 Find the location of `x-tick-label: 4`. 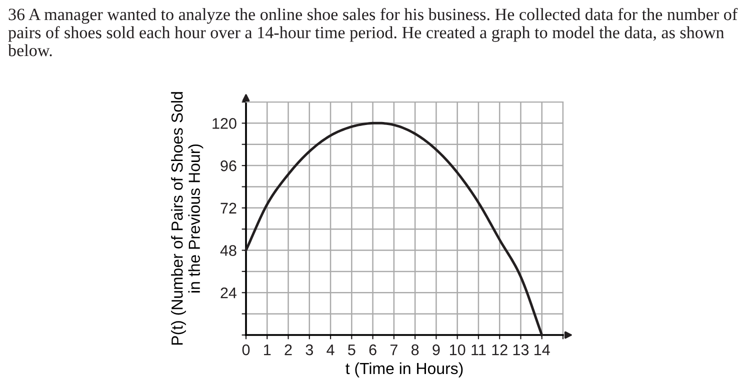

x-tick-label: 4 is located at coordinates (330, 350).